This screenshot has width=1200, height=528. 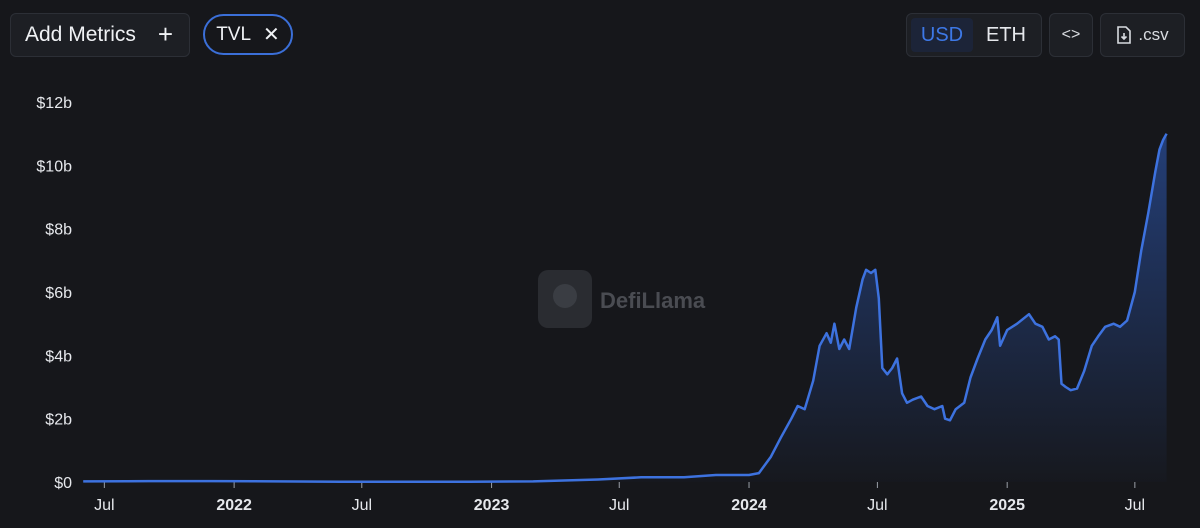 What do you see at coordinates (749, 505) in the screenshot?
I see `x-tick-label: 2024` at bounding box center [749, 505].